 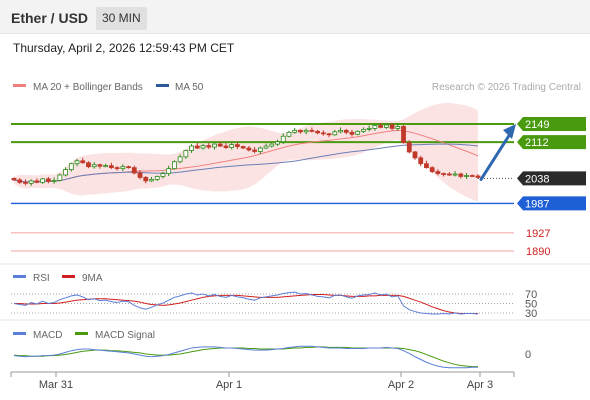 I want to click on legend-label-rsi: RSI, so click(x=41, y=278).